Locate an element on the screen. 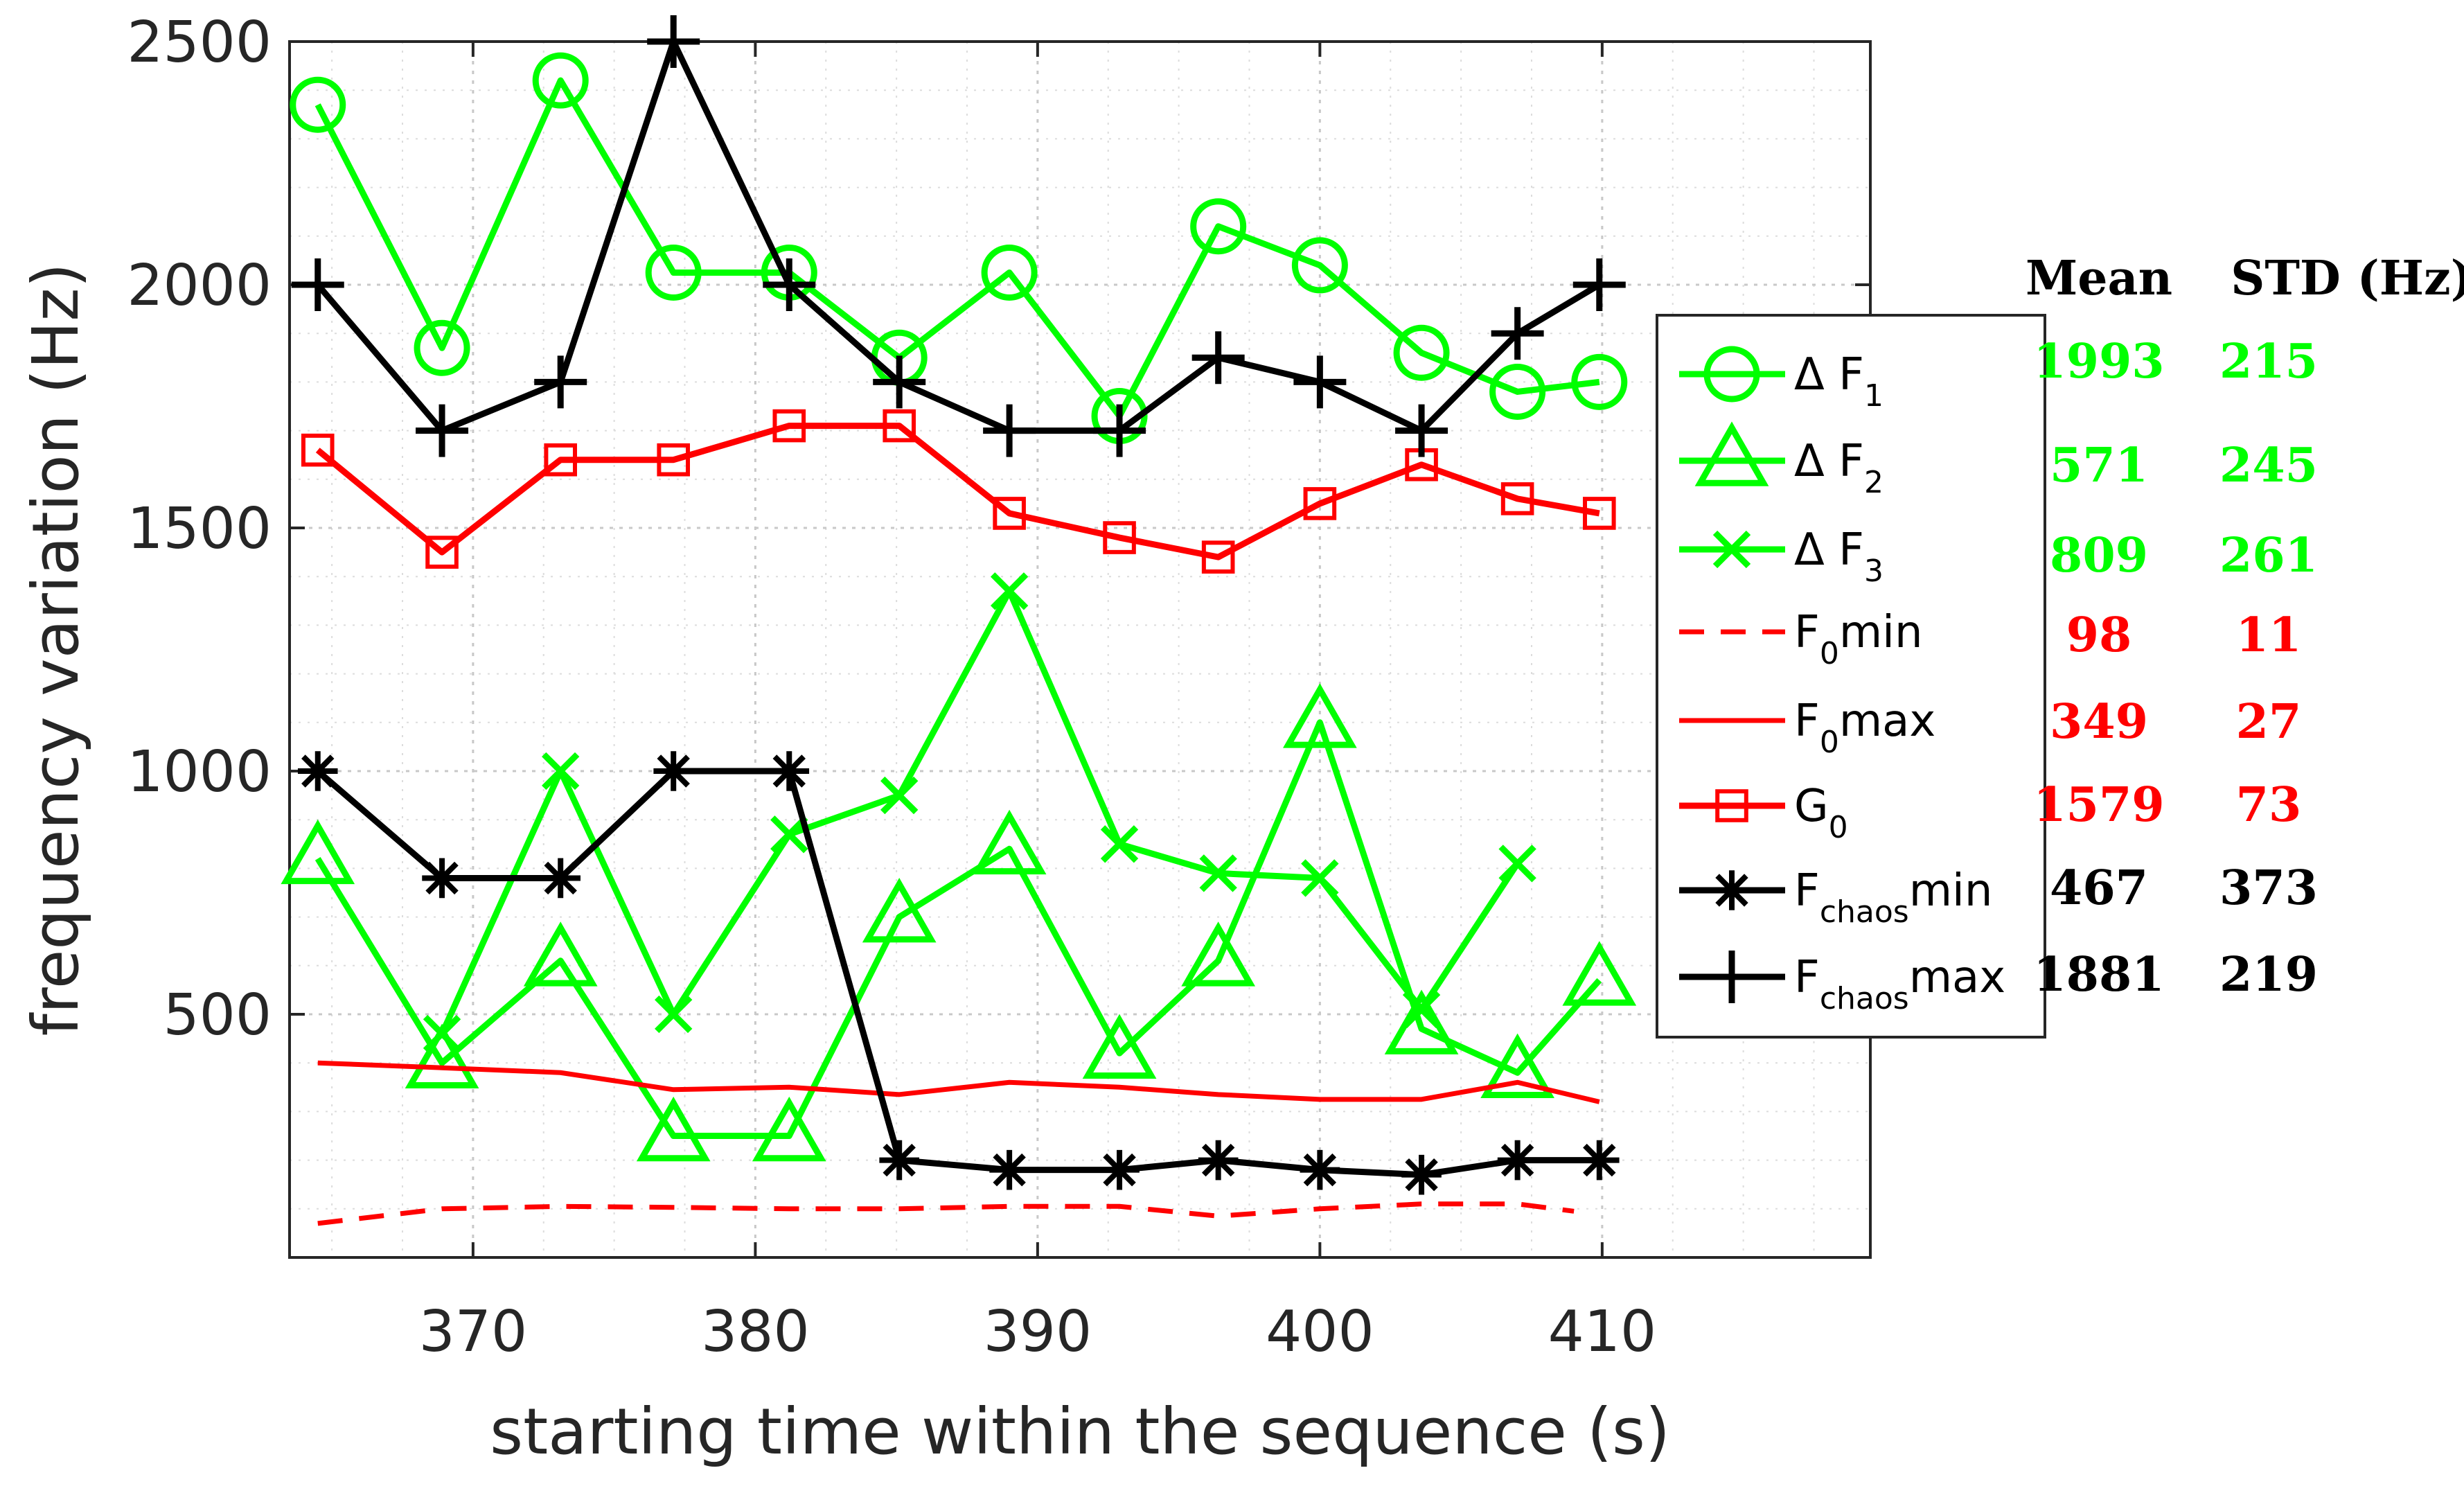 The width and height of the screenshot is (2464, 1493). legend-item-G0: G0 is located at coordinates (1763, 813).